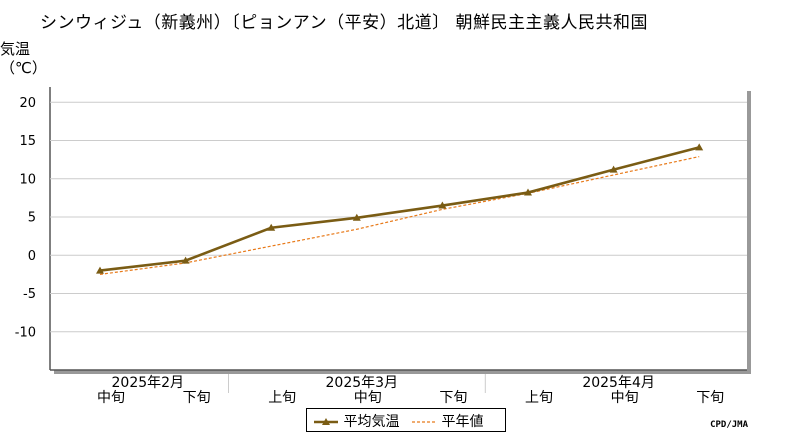 The width and height of the screenshot is (800, 440). Describe the element at coordinates (32, 256) in the screenshot. I see `y-tick-label: 0` at that location.